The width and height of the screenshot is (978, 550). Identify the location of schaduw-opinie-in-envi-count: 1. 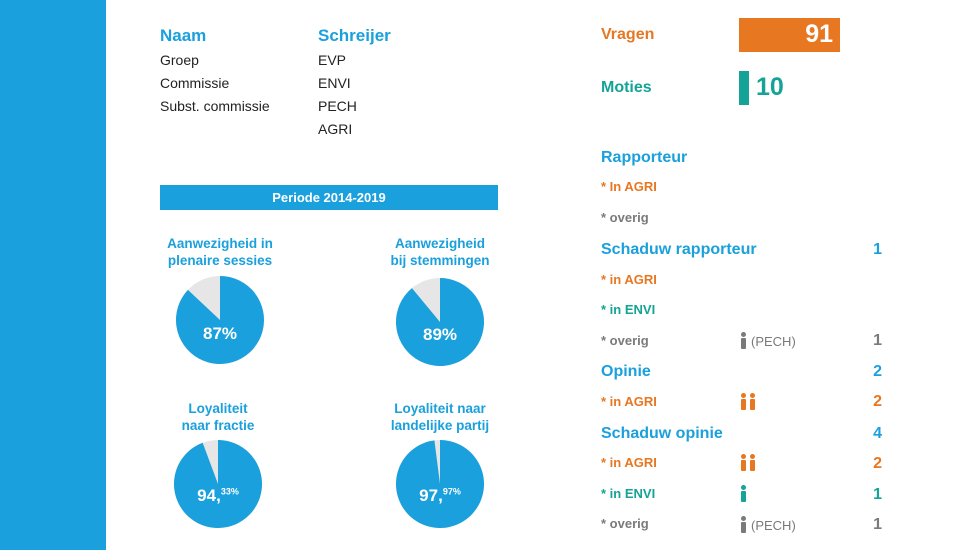
(877, 494).